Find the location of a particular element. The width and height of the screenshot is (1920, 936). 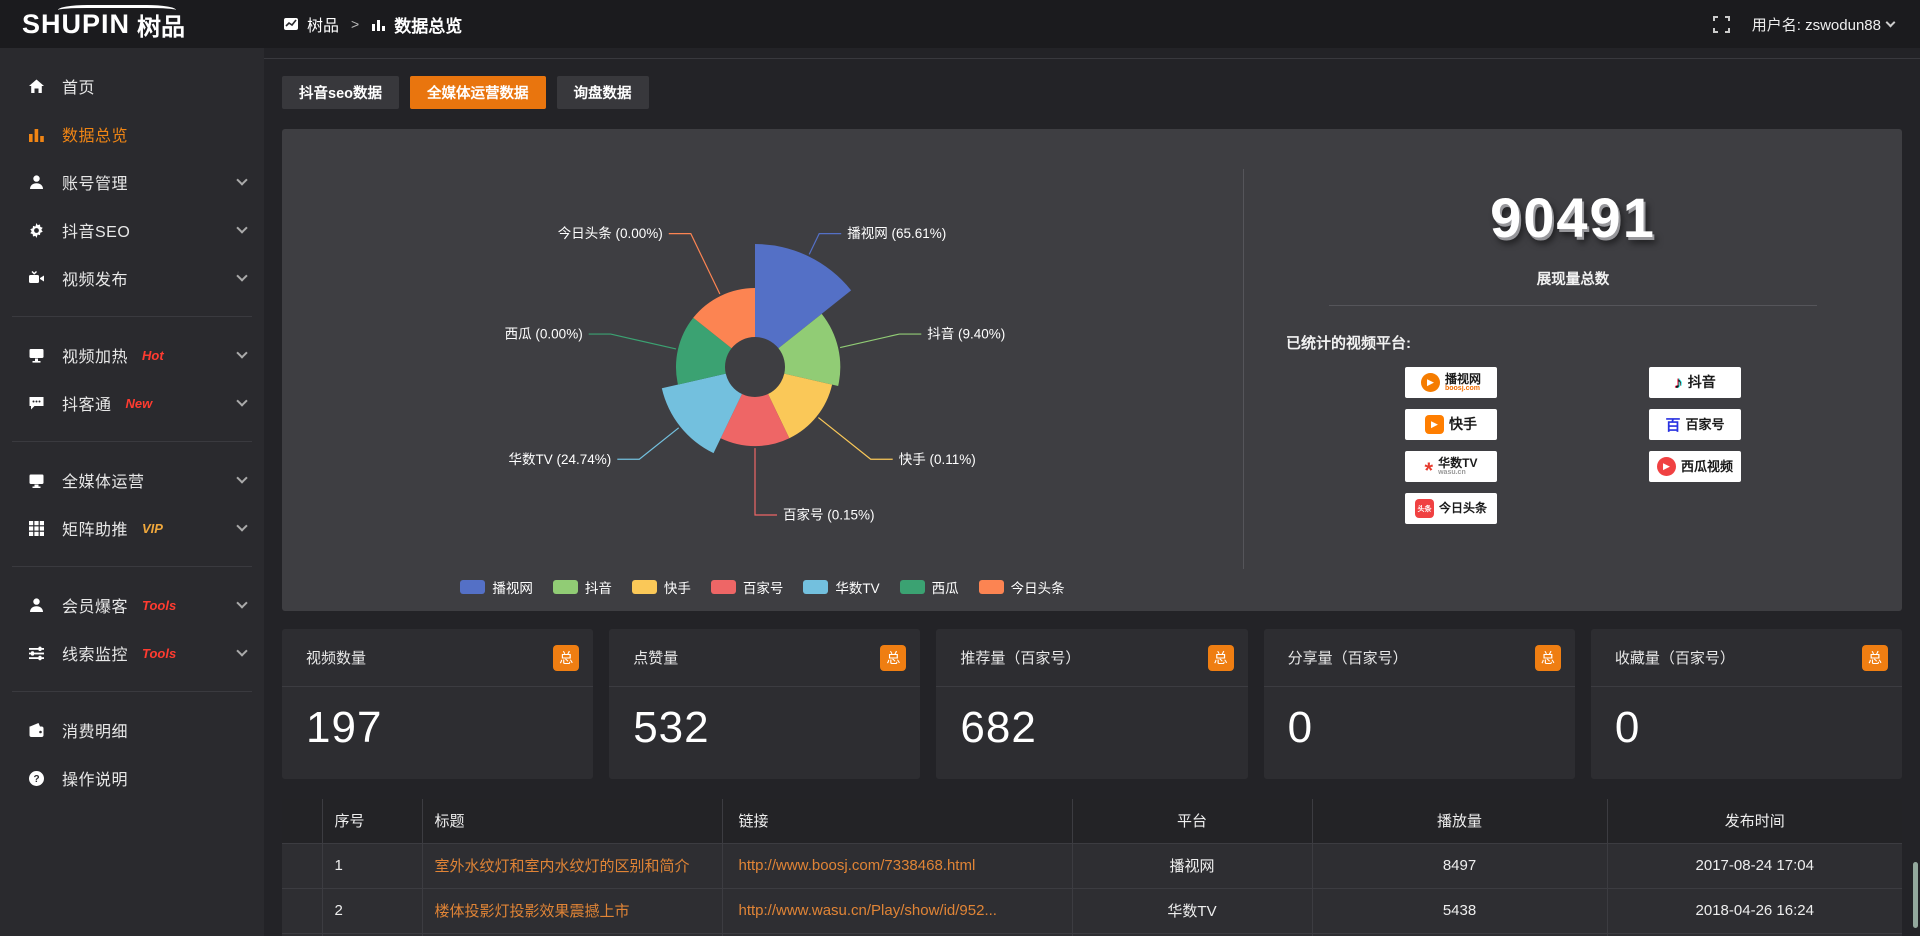

platform-badge-xigua: ▶ 西瓜视频 is located at coordinates (1695, 466).